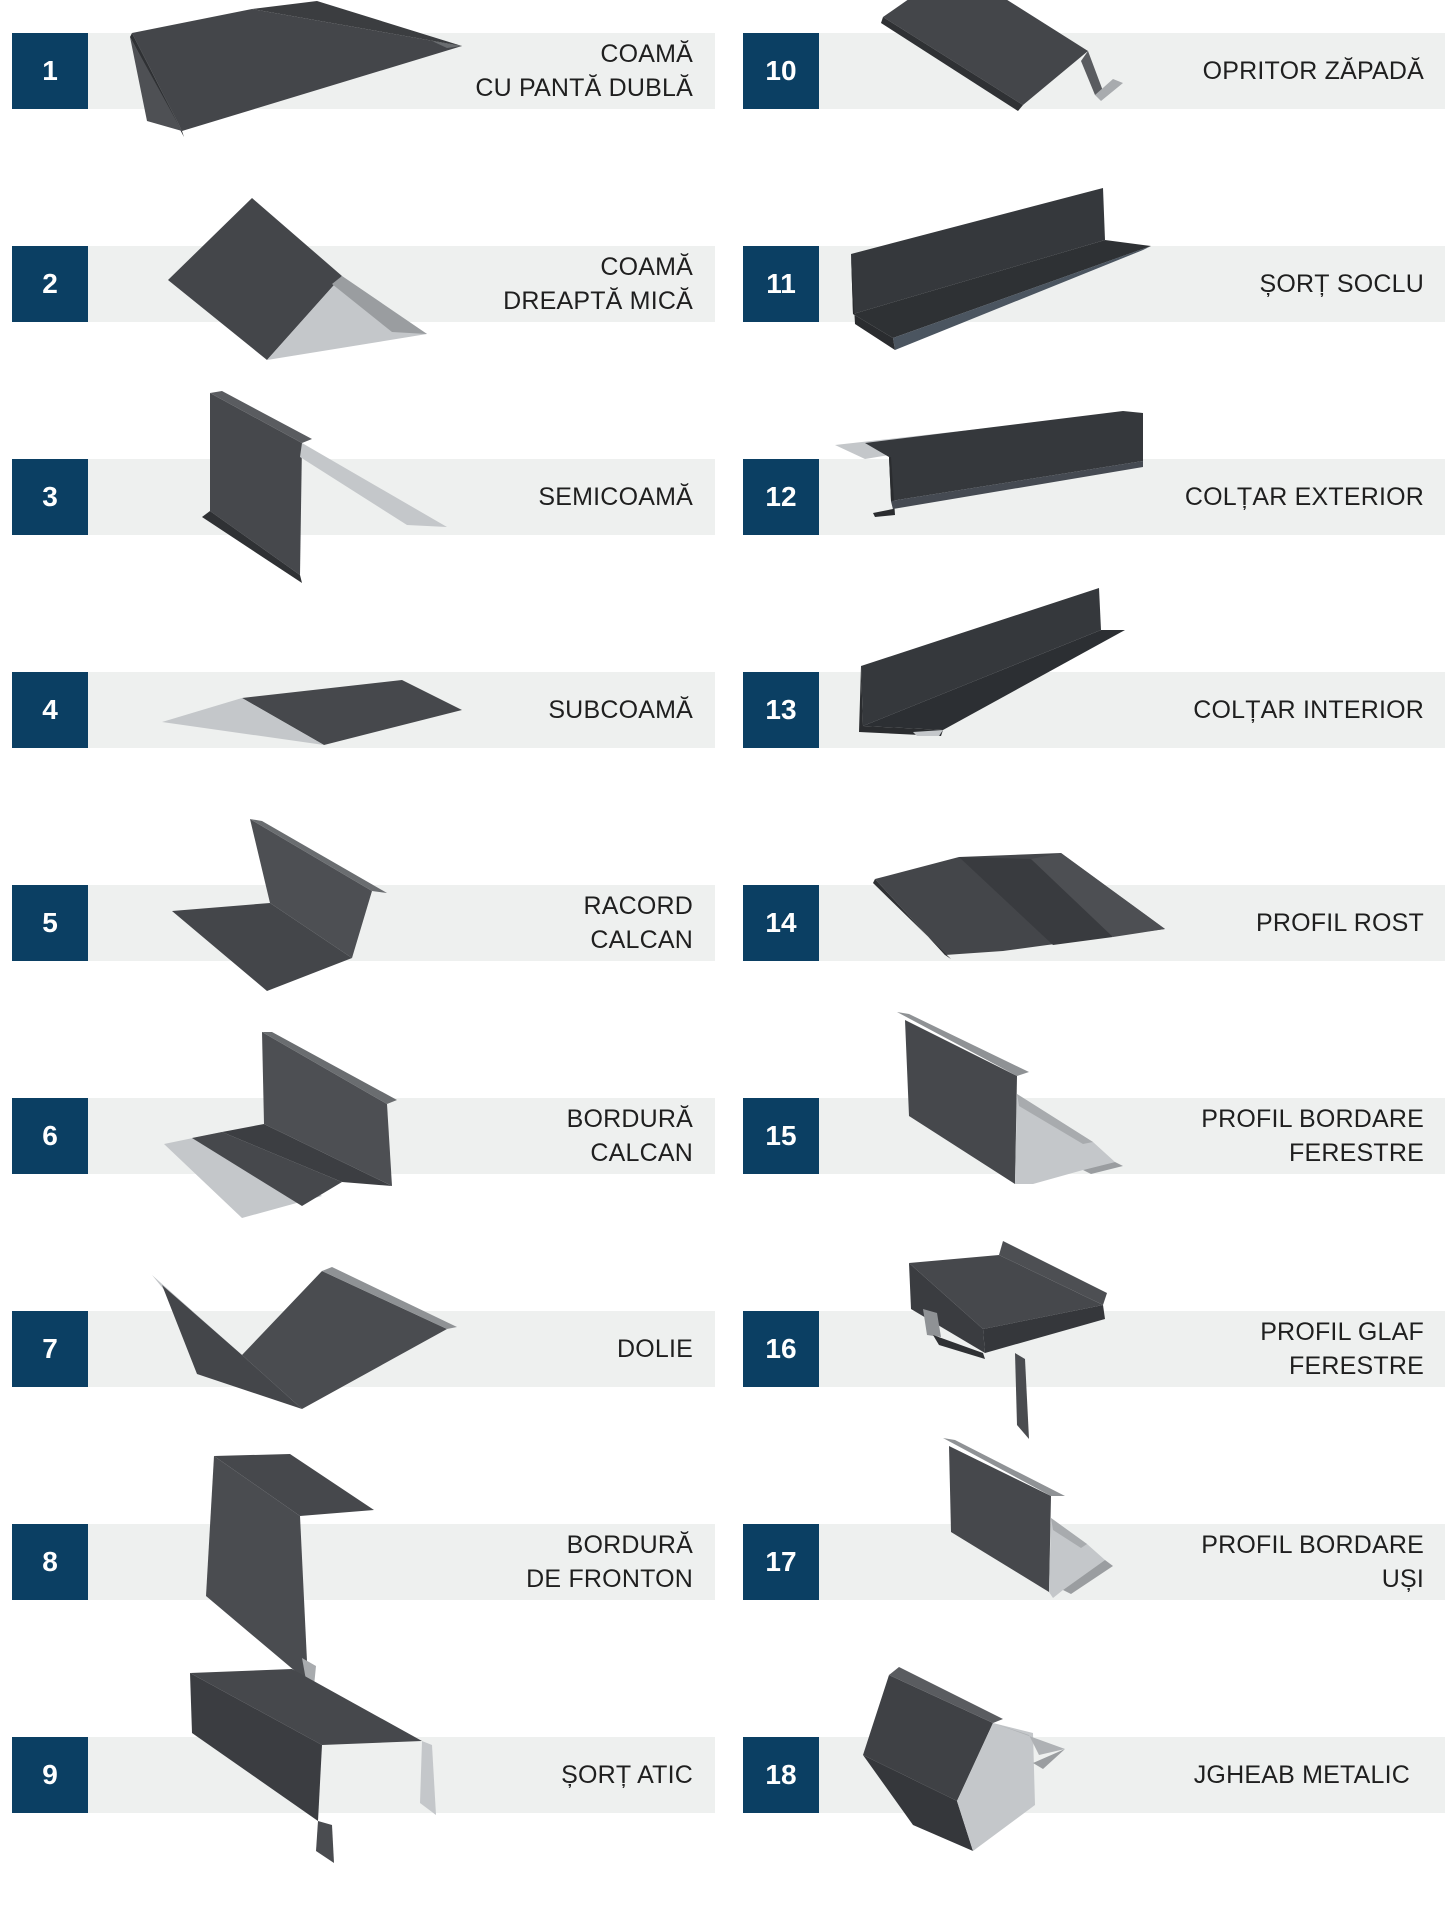  What do you see at coordinates (1028, 1518) in the screenshot?
I see `door-trim-profile-icon` at bounding box center [1028, 1518].